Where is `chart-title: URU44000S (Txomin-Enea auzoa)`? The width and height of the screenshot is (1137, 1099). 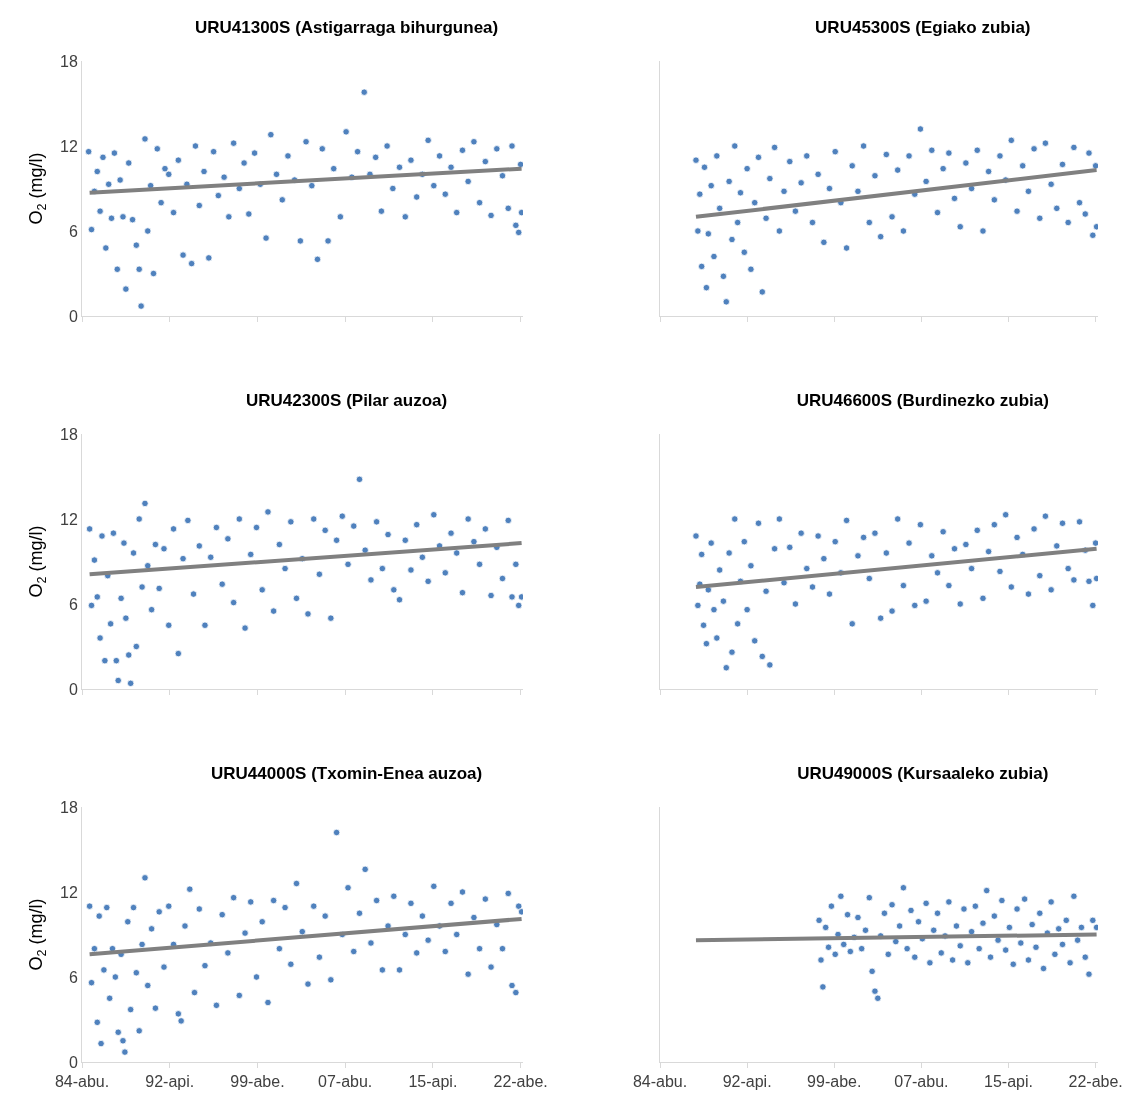
chart-title: URU44000S (Txomin-Enea auzoa) is located at coordinates (347, 773).